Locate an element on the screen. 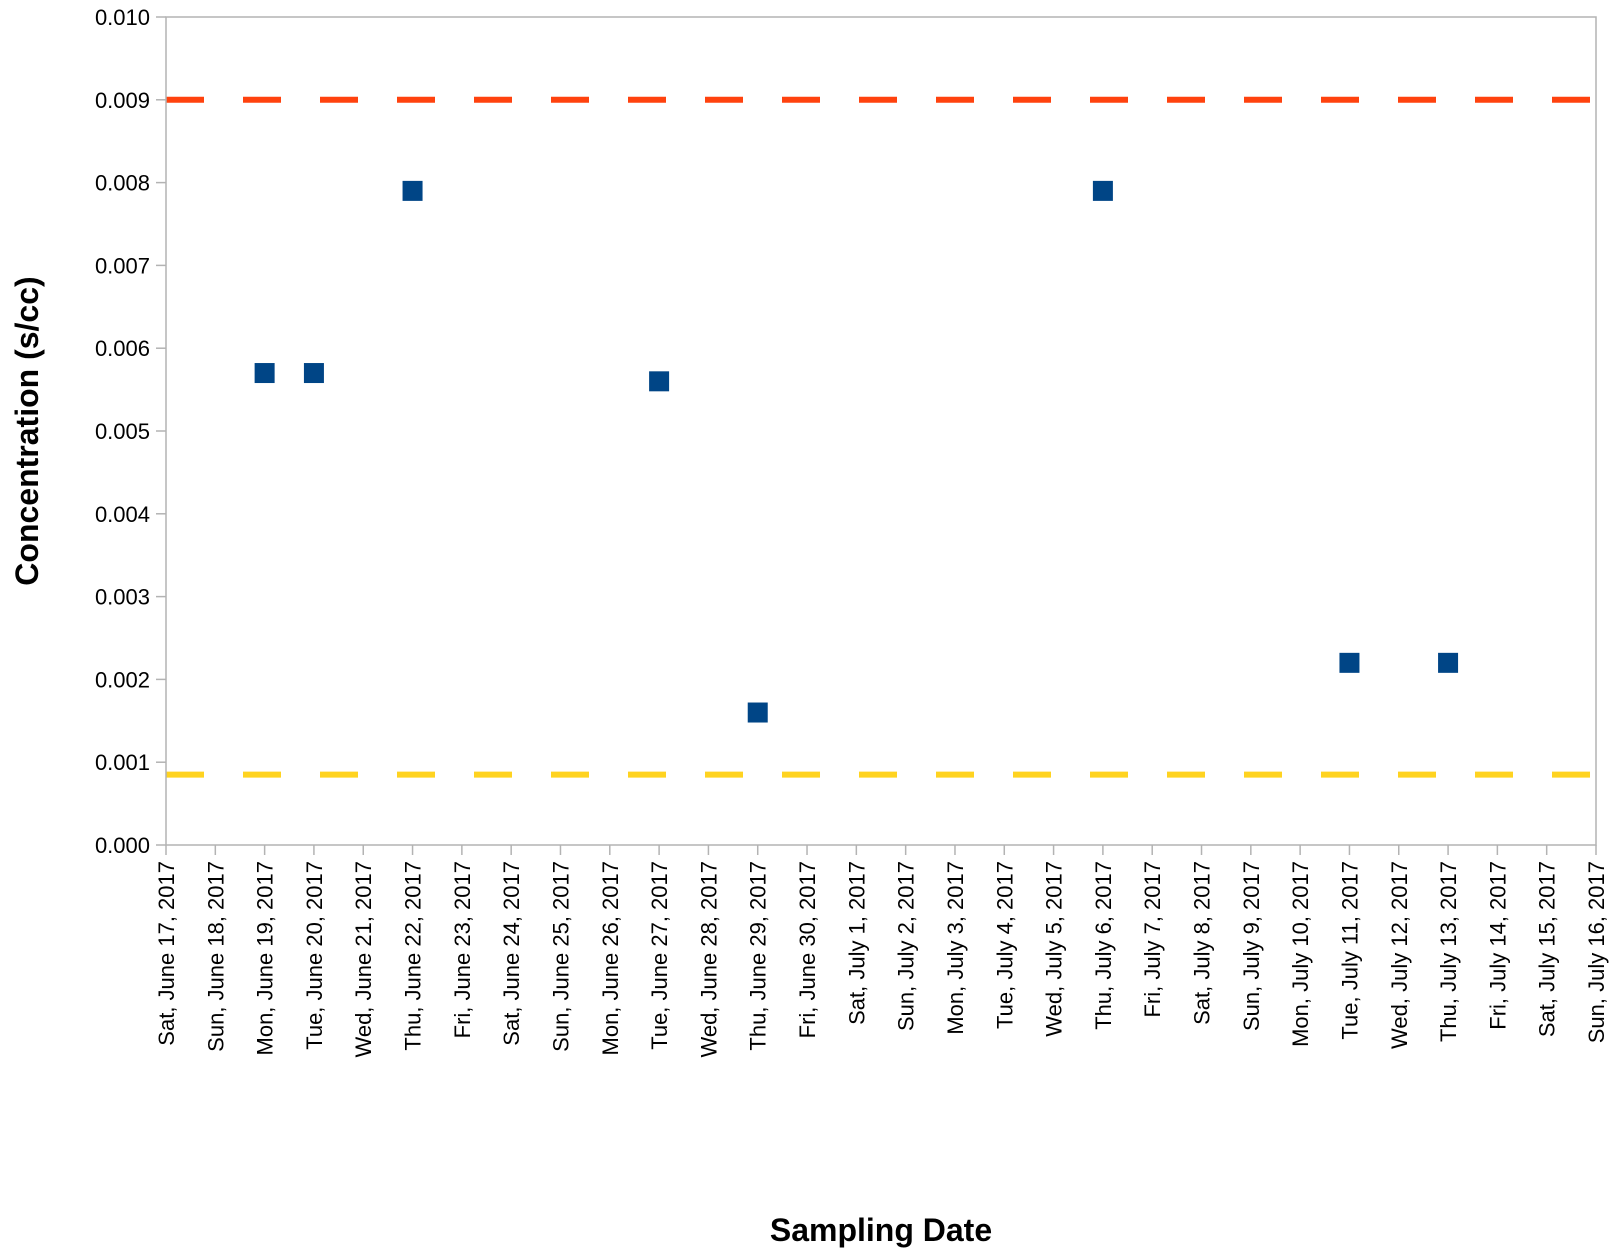 The width and height of the screenshot is (1610, 1251). x-tick-label: Sun, June 25, 2017 is located at coordinates (560, 956).